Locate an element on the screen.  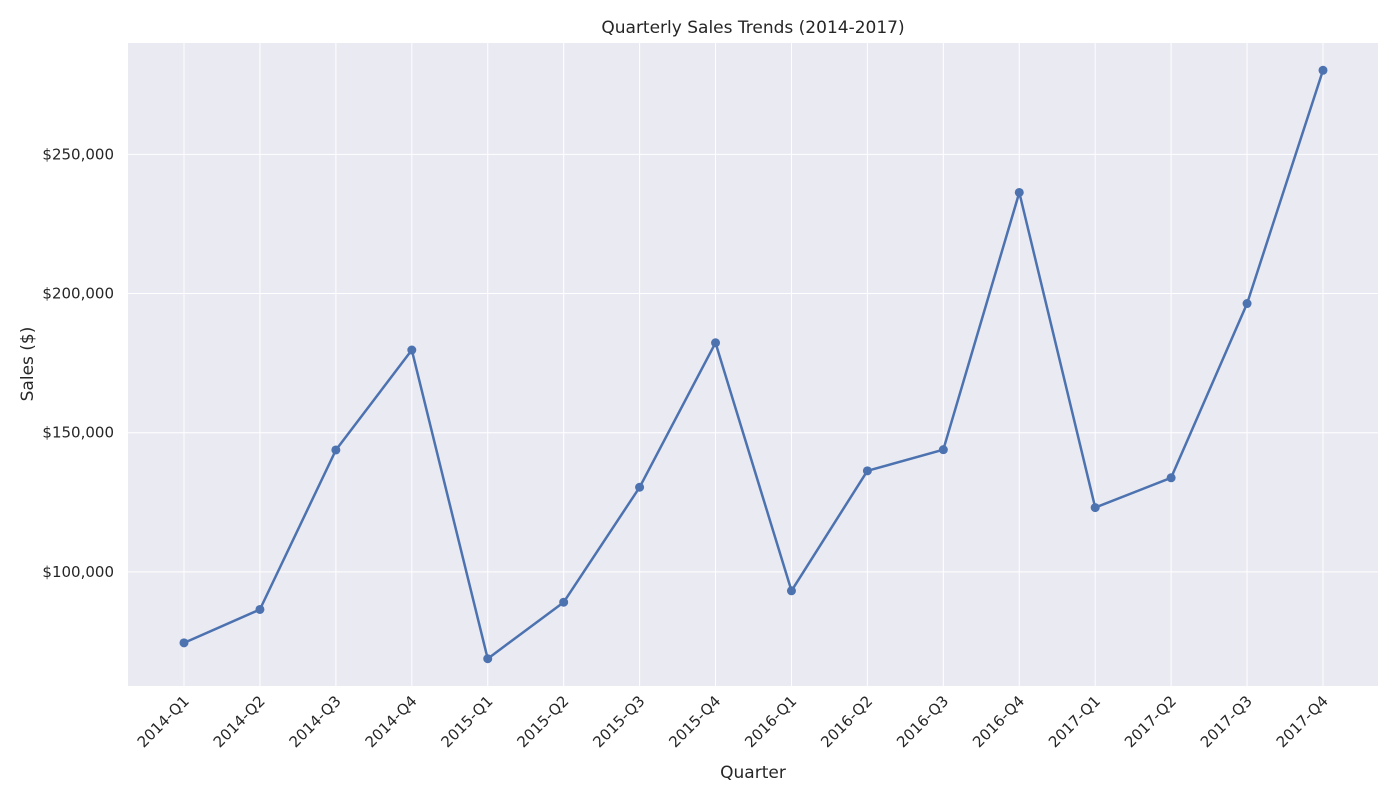
x-axis-title: Quarter is located at coordinates (753, 773).